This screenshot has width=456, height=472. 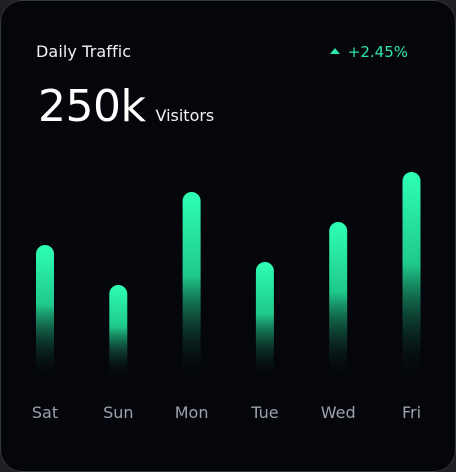 I want to click on bar-mon, so click(x=191, y=284).